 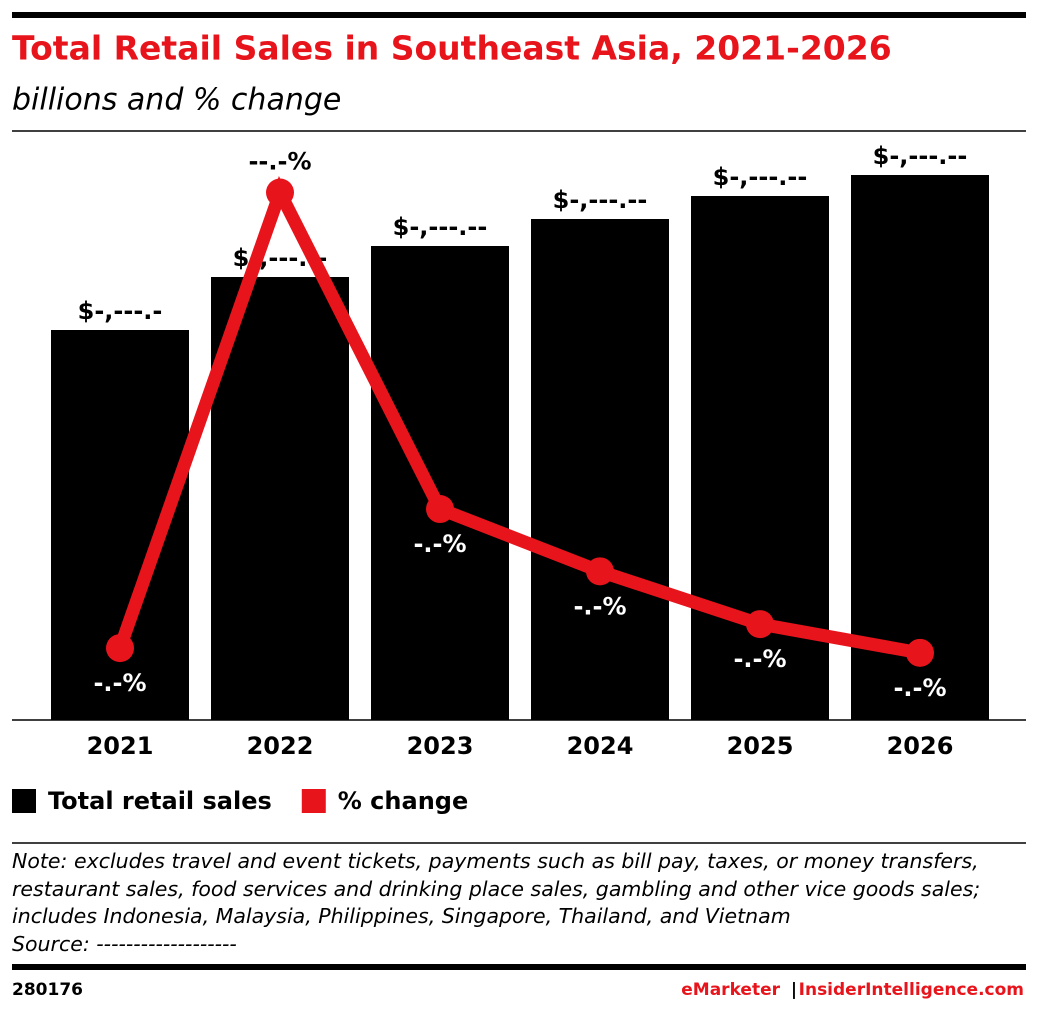 I want to click on chart-subtitle: billions and % change, so click(x=176, y=100).